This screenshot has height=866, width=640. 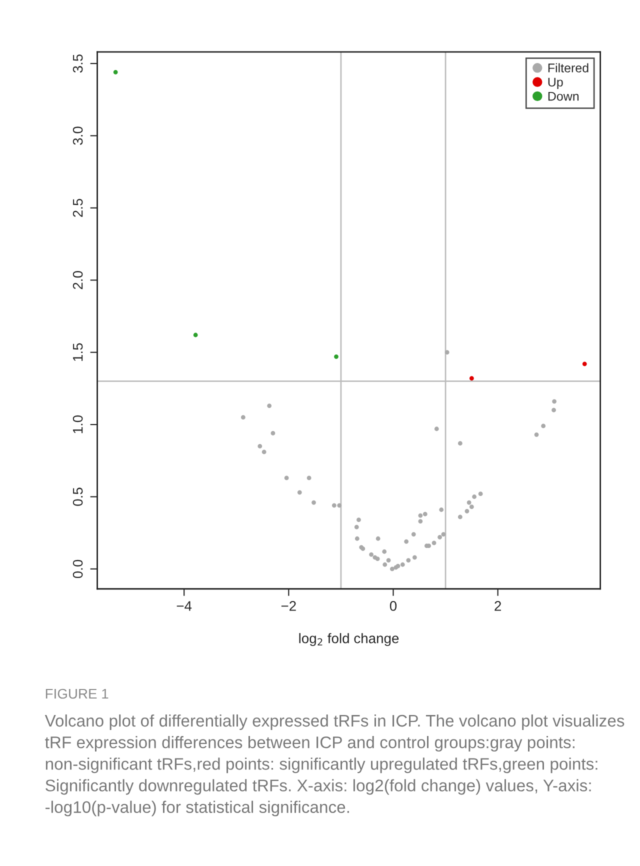 I want to click on y-tick-label: 2.0, so click(x=77, y=280).